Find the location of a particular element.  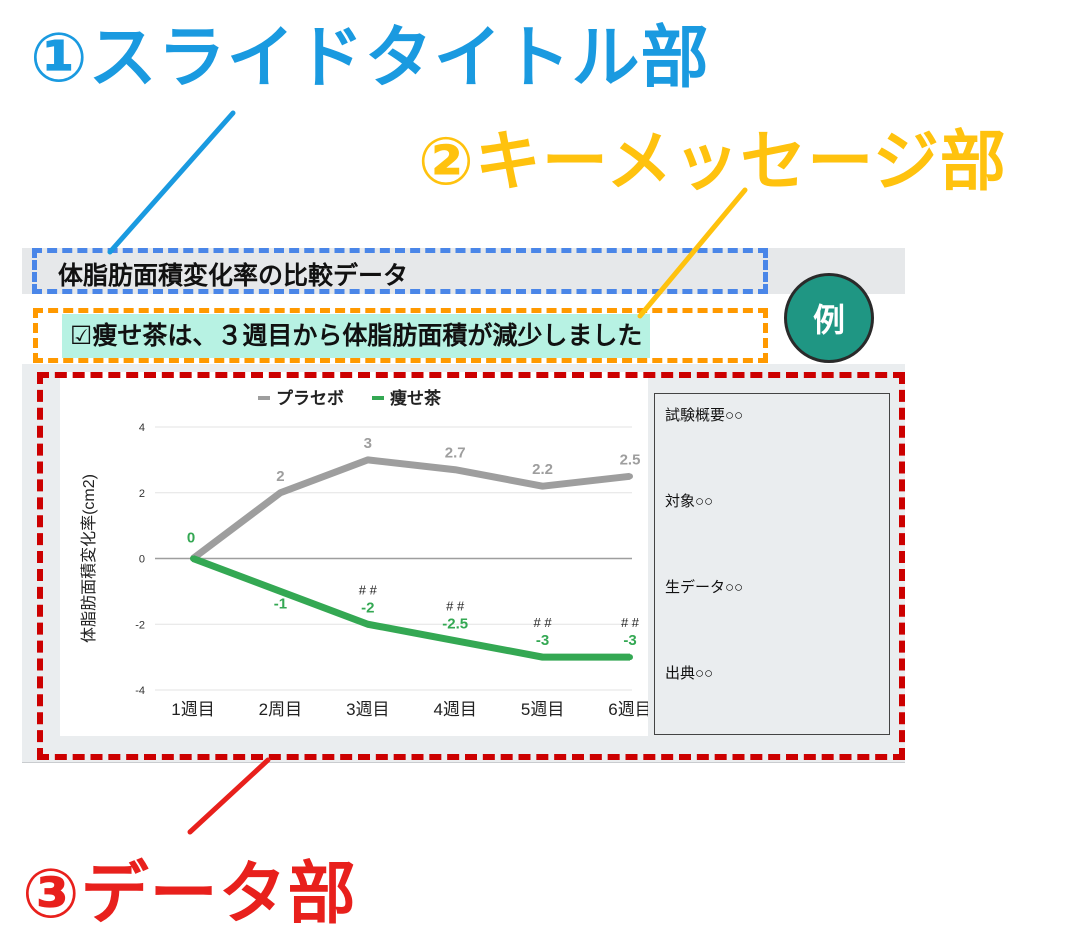

x-tick-label: 3週目 is located at coordinates (367, 709).